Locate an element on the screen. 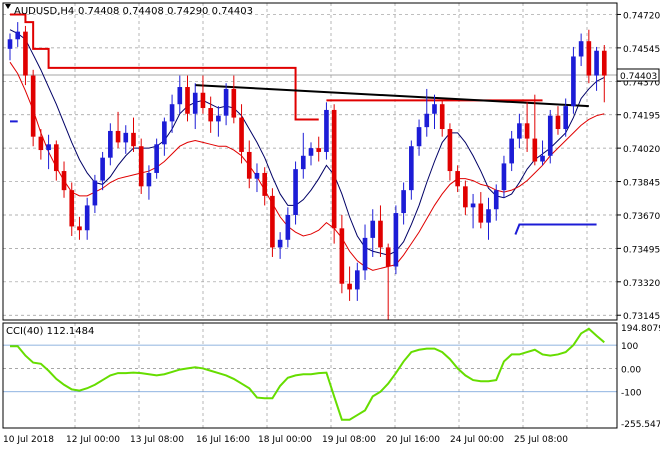 This screenshot has width=660, height=450. trendline is located at coordinates (392, 96).